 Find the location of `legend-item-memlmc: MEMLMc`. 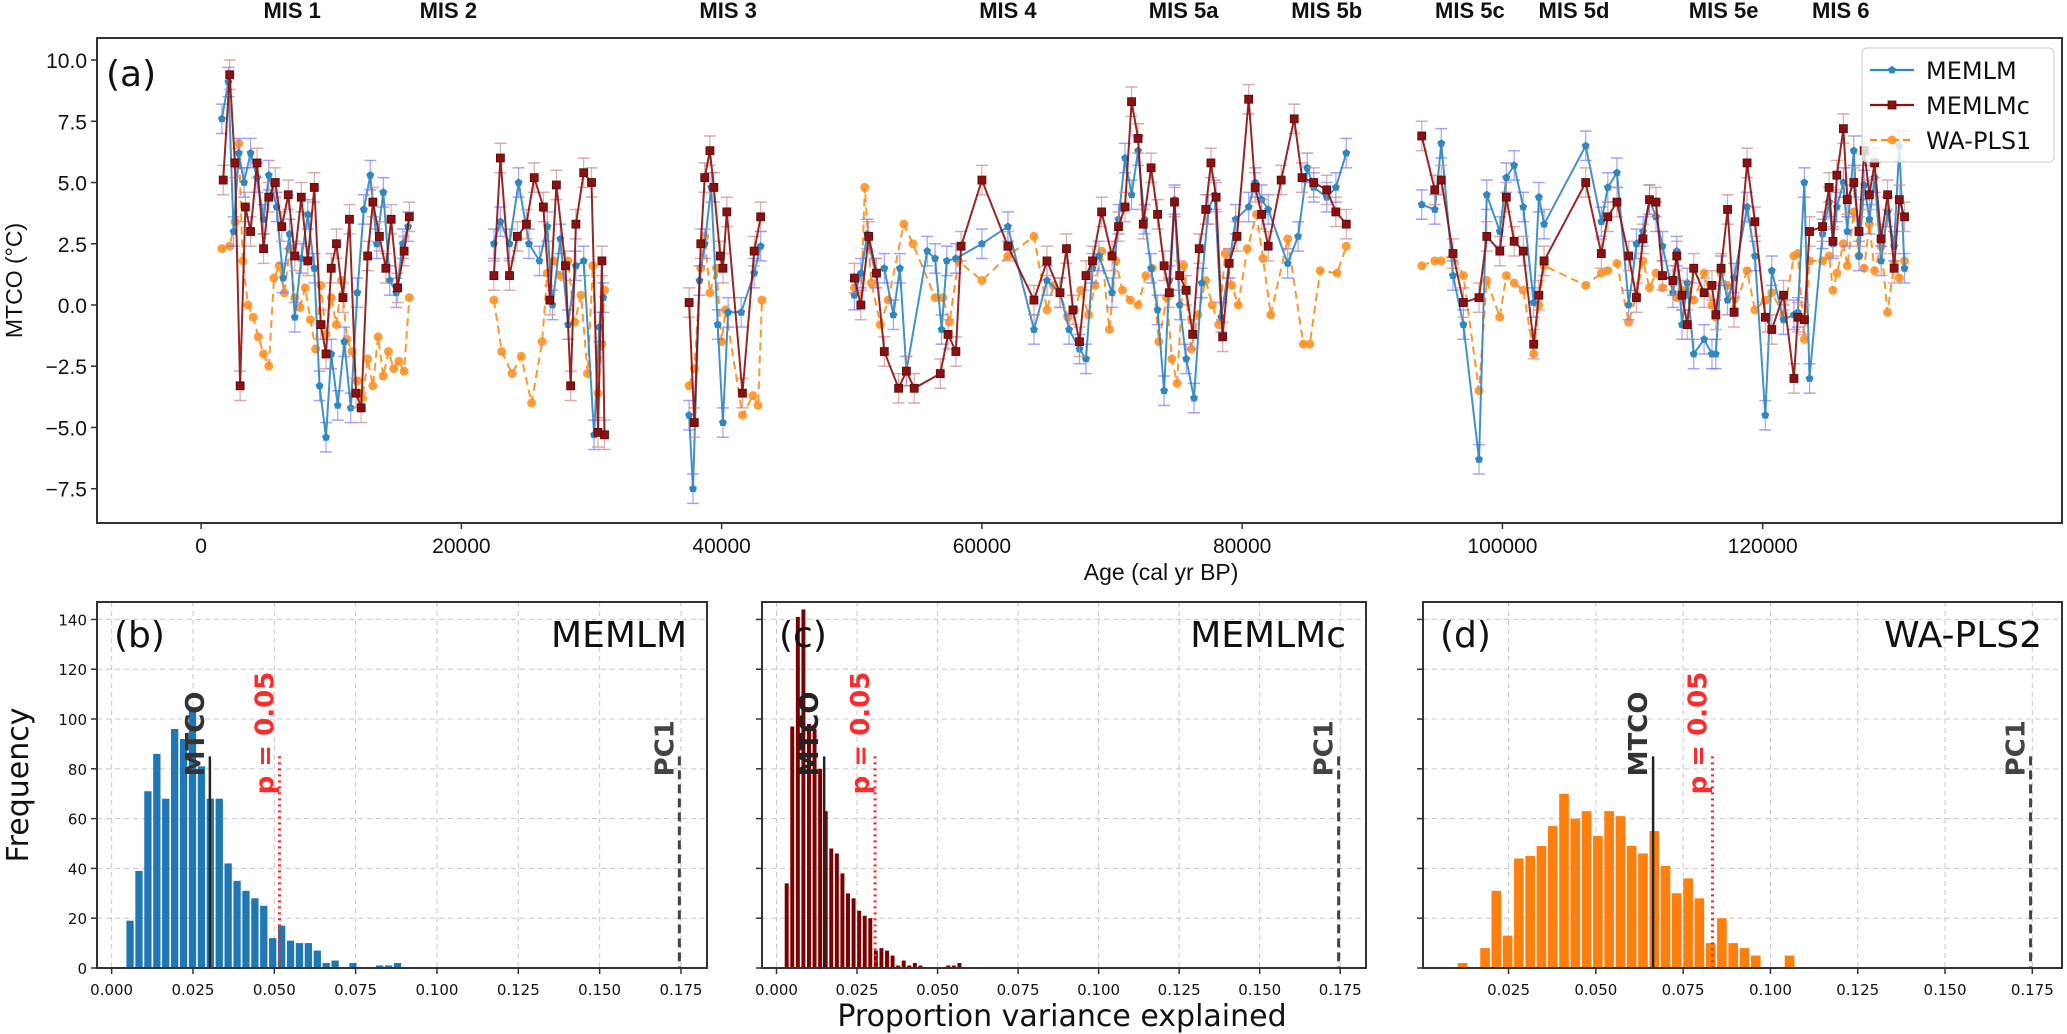

legend-item-memlmc: MEMLMc is located at coordinates (1950, 106).